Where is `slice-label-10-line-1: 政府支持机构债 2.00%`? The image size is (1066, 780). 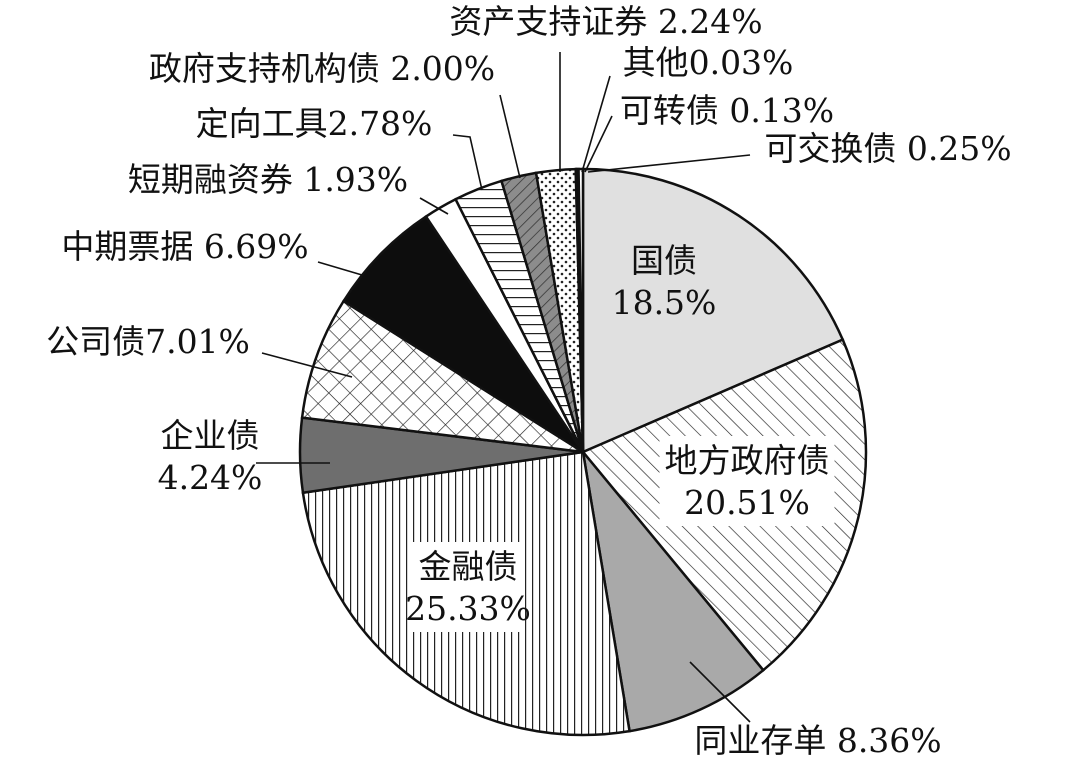 slice-label-10-line-1: 政府支持机构债 2.00% is located at coordinates (322, 68).